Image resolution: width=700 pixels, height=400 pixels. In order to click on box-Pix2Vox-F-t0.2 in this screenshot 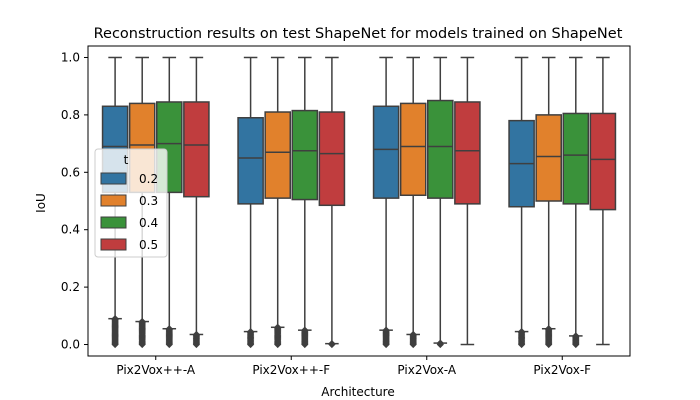, I will do `click(521, 202)`.